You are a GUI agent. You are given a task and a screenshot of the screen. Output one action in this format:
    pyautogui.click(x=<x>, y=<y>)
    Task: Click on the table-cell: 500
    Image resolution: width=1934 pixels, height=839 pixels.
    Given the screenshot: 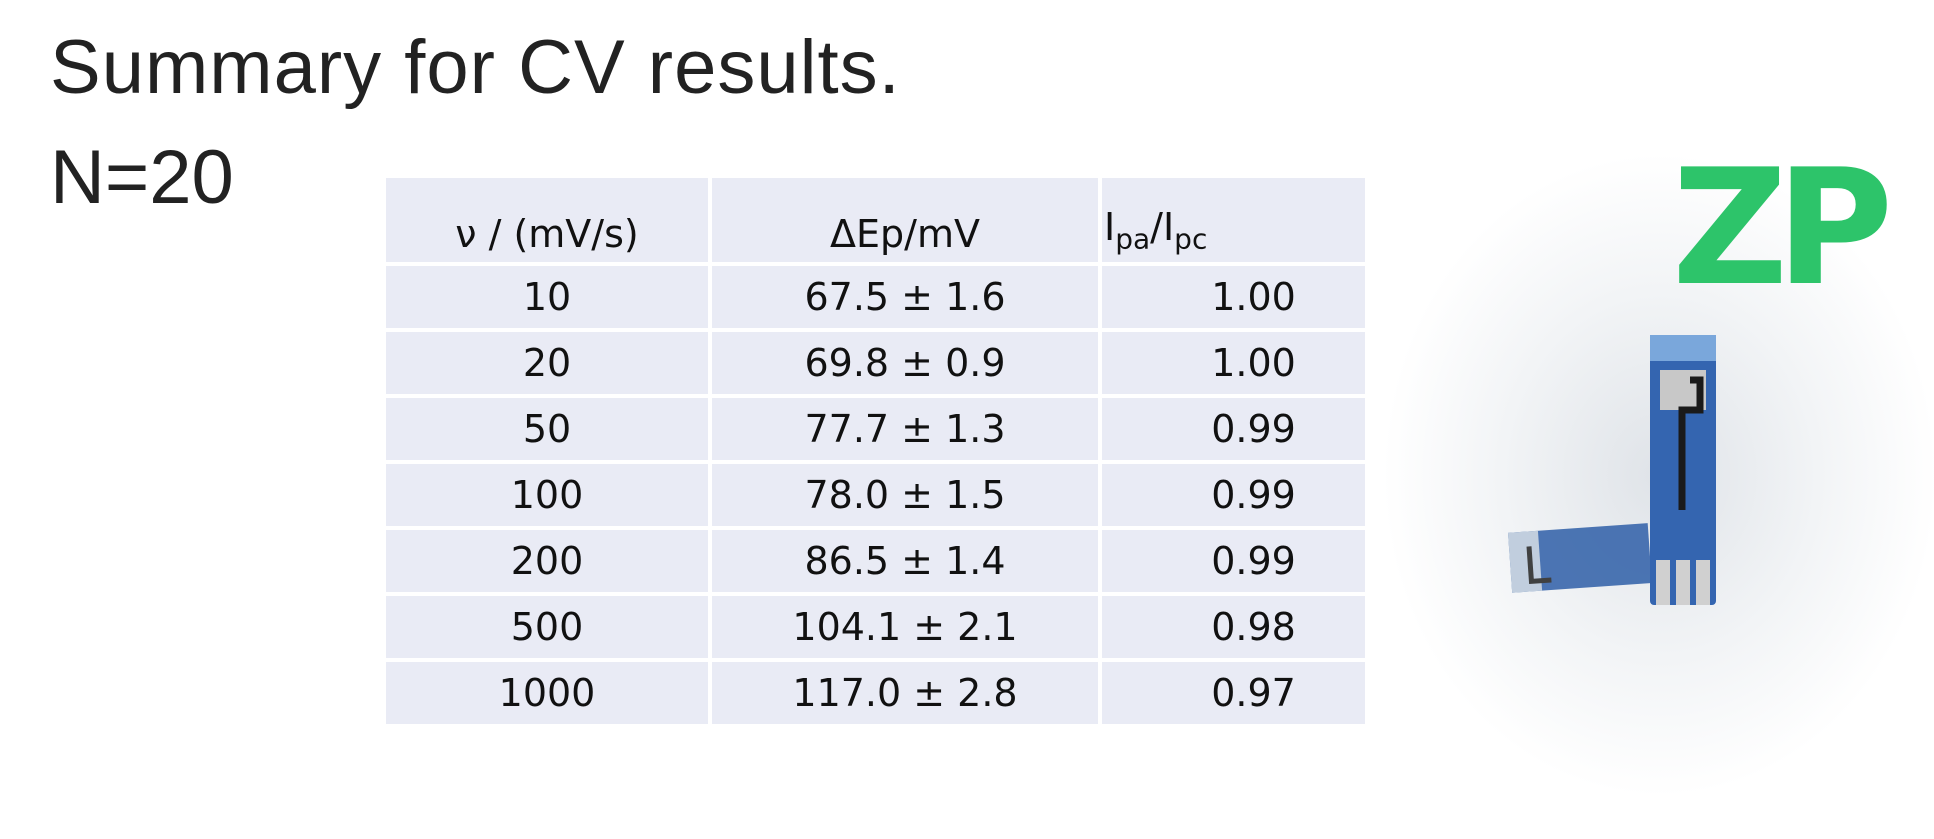 What is the action you would take?
    pyautogui.click(x=547, y=627)
    